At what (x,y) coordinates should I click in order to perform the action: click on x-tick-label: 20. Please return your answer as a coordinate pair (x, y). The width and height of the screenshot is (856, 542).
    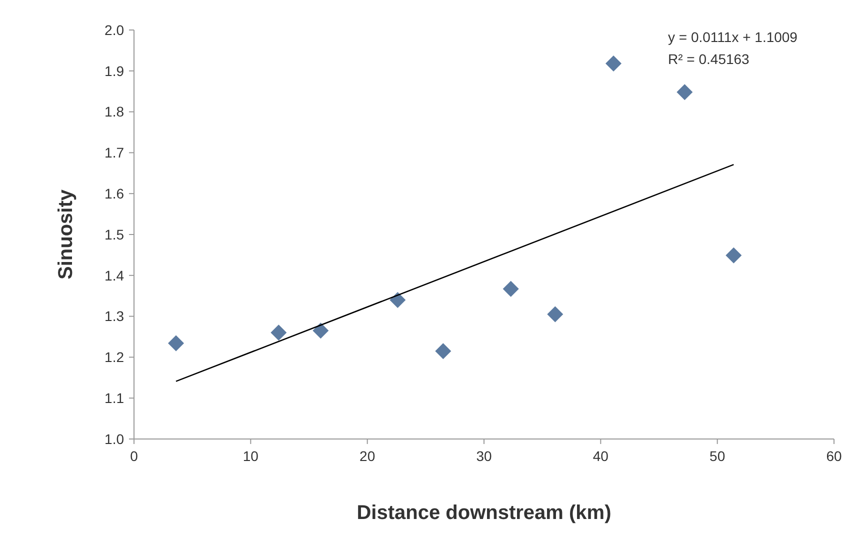
    Looking at the image, I should click on (368, 456).